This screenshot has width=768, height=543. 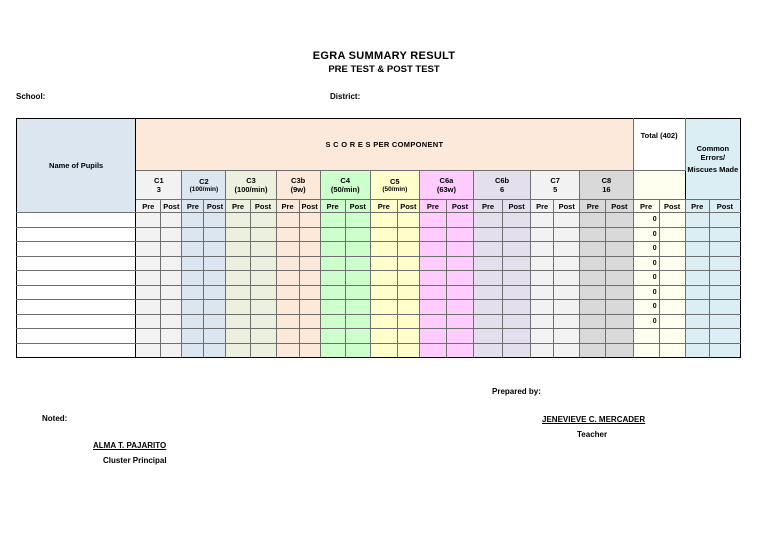 What do you see at coordinates (446, 185) in the screenshot?
I see `component-c6a-header: C6a (63w)` at bounding box center [446, 185].